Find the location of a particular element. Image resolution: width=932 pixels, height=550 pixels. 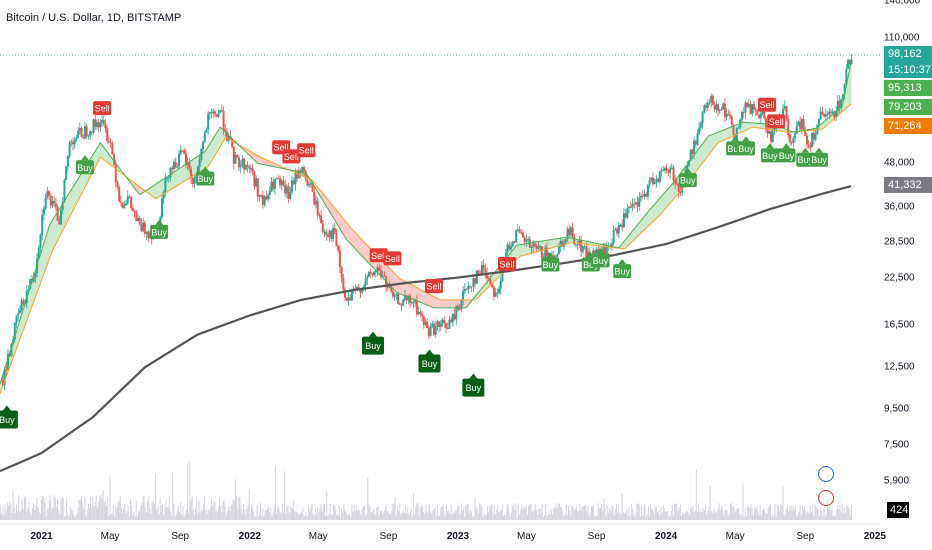

add-indicator-icon is located at coordinates (826, 474).